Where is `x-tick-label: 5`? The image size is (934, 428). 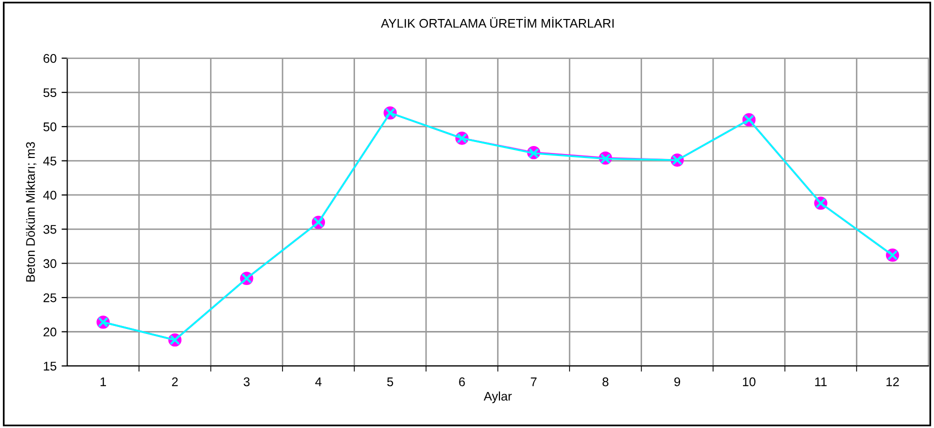
x-tick-label: 5 is located at coordinates (390, 382).